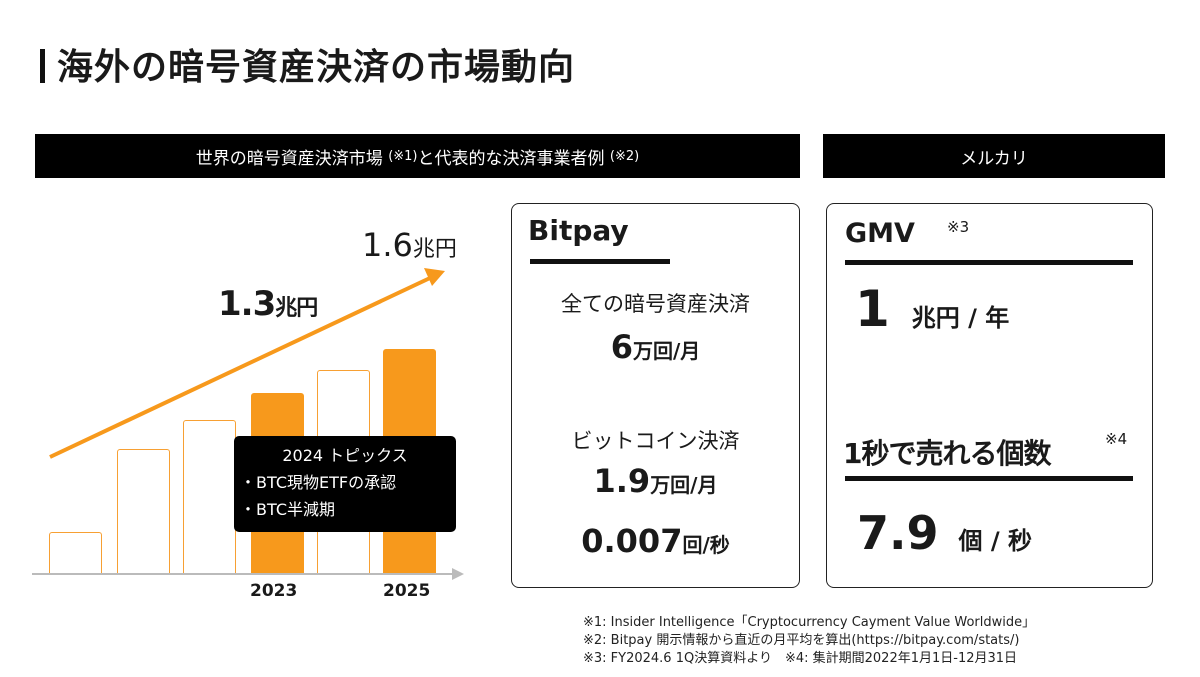  I want to click on value-2023: 1.3兆円, so click(268, 304).